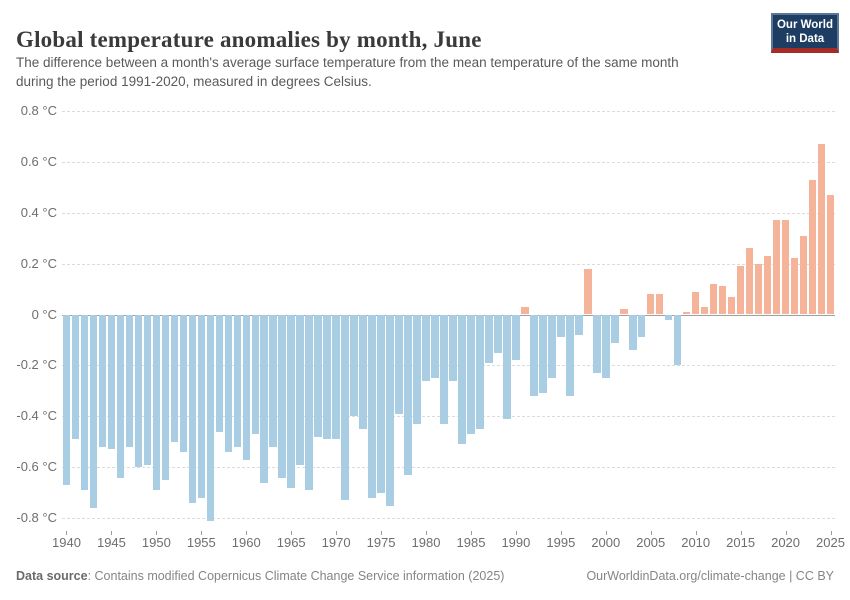 This screenshot has width=850, height=600. Describe the element at coordinates (120, 396) in the screenshot. I see `bar-1946` at that location.